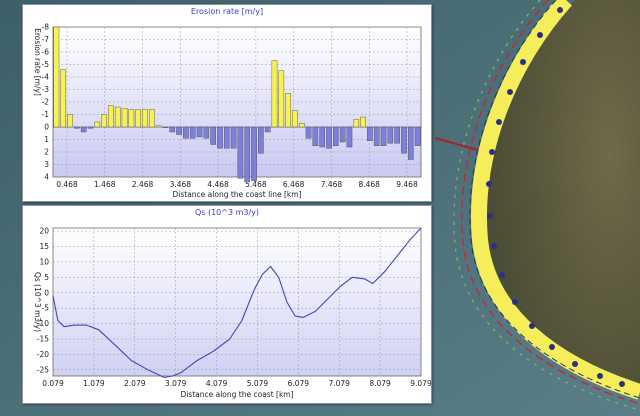 This screenshot has width=640, height=416. Describe the element at coordinates (332, 184) in the screenshot. I see `x-tick-label: 7.468` at that location.